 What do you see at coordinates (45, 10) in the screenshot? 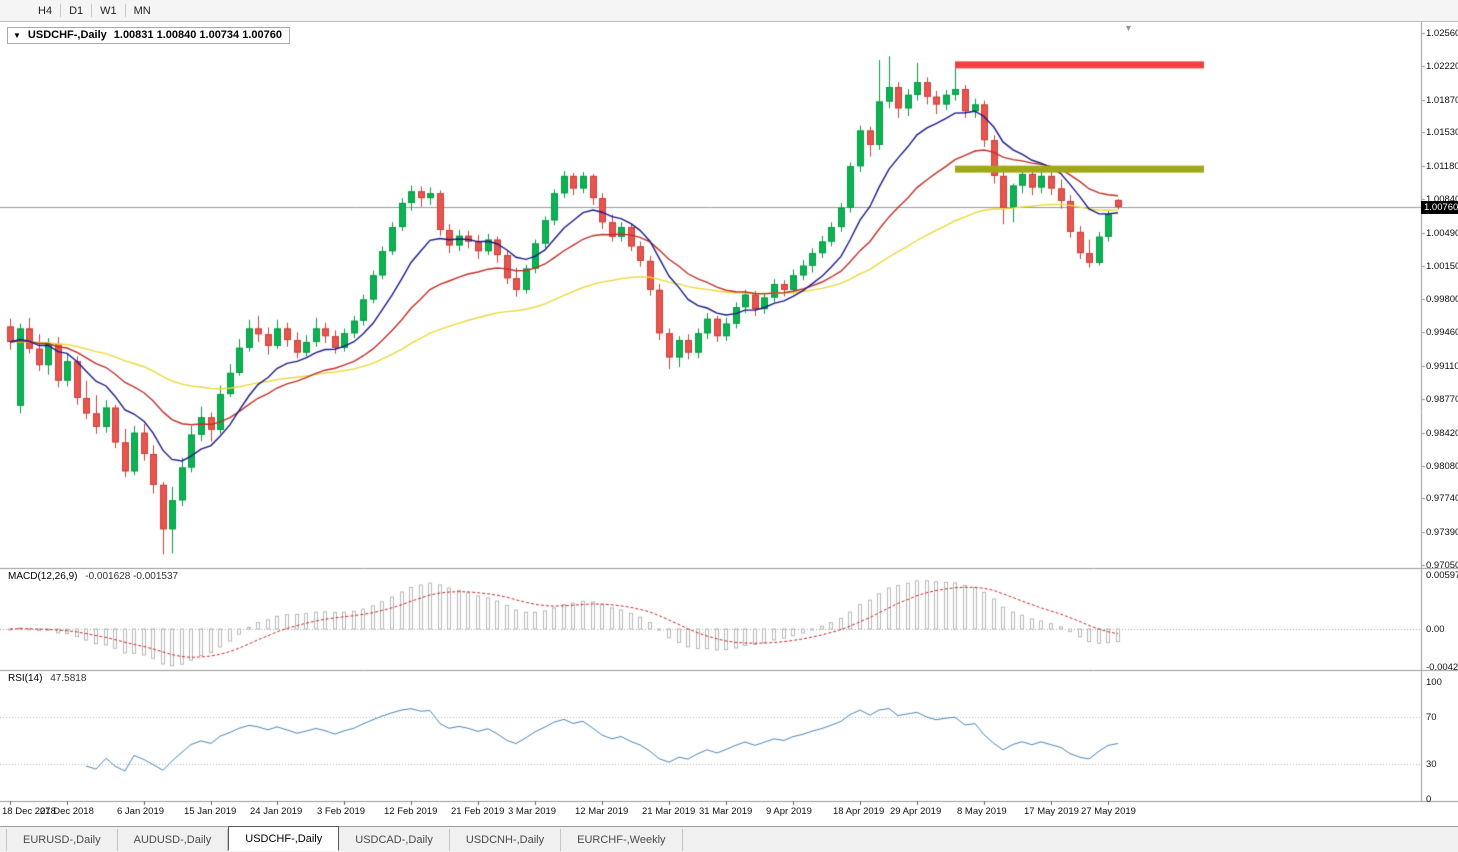
I see `timeframe-h4-button: H4` at bounding box center [45, 10].